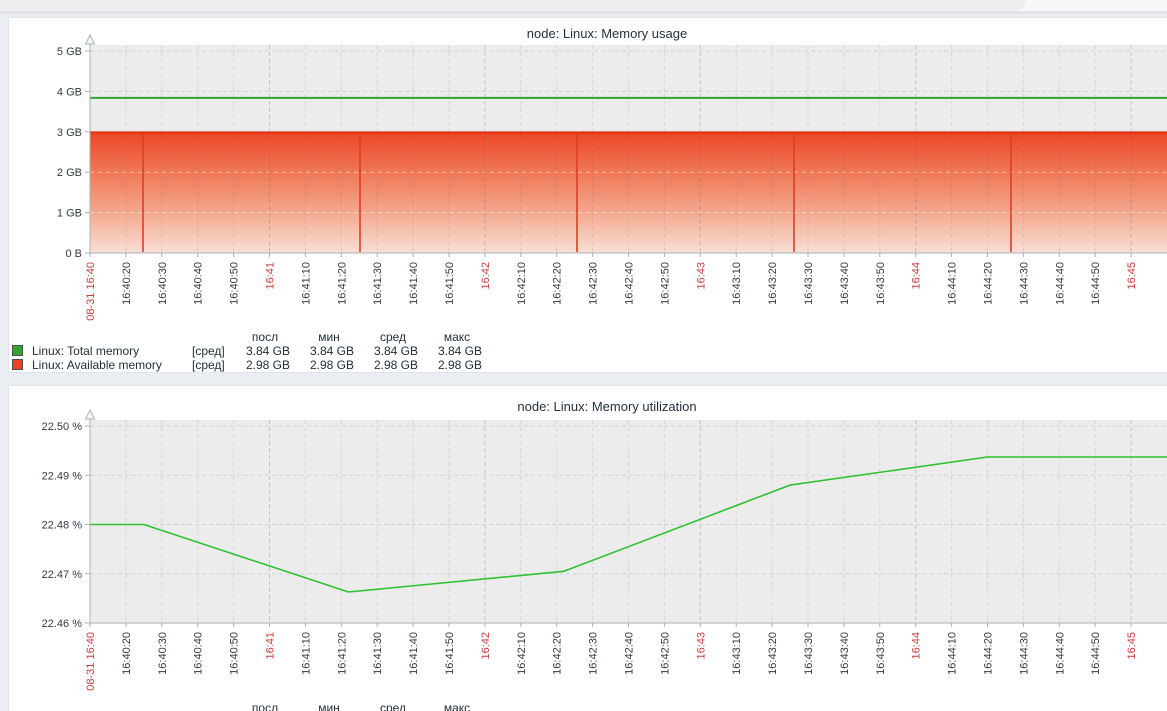  I want to click on svg-text: 16:40:50, so click(235, 653).